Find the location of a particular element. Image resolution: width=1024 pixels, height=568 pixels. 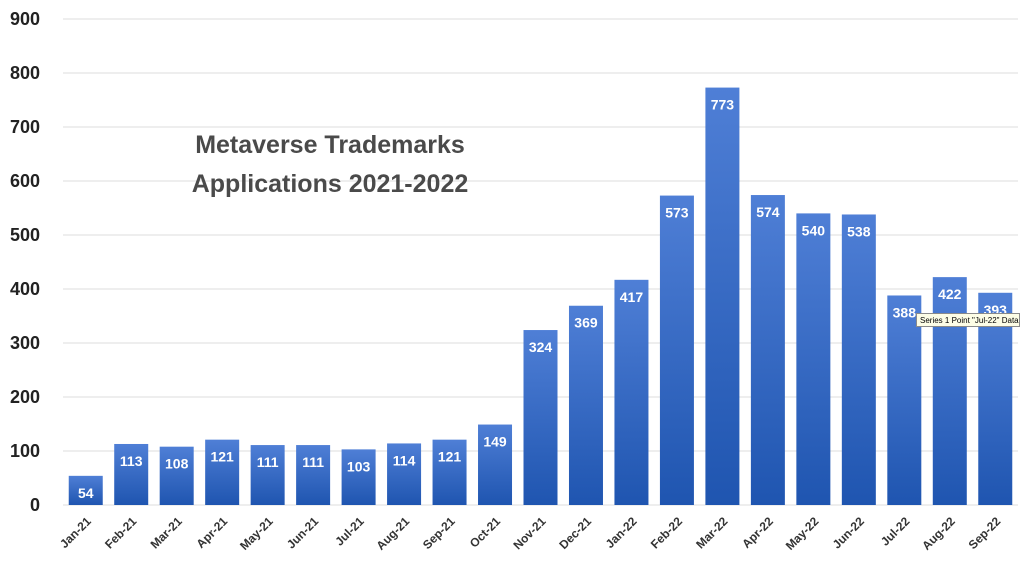

x-tick-label: Aug-21 is located at coordinates (393, 533).